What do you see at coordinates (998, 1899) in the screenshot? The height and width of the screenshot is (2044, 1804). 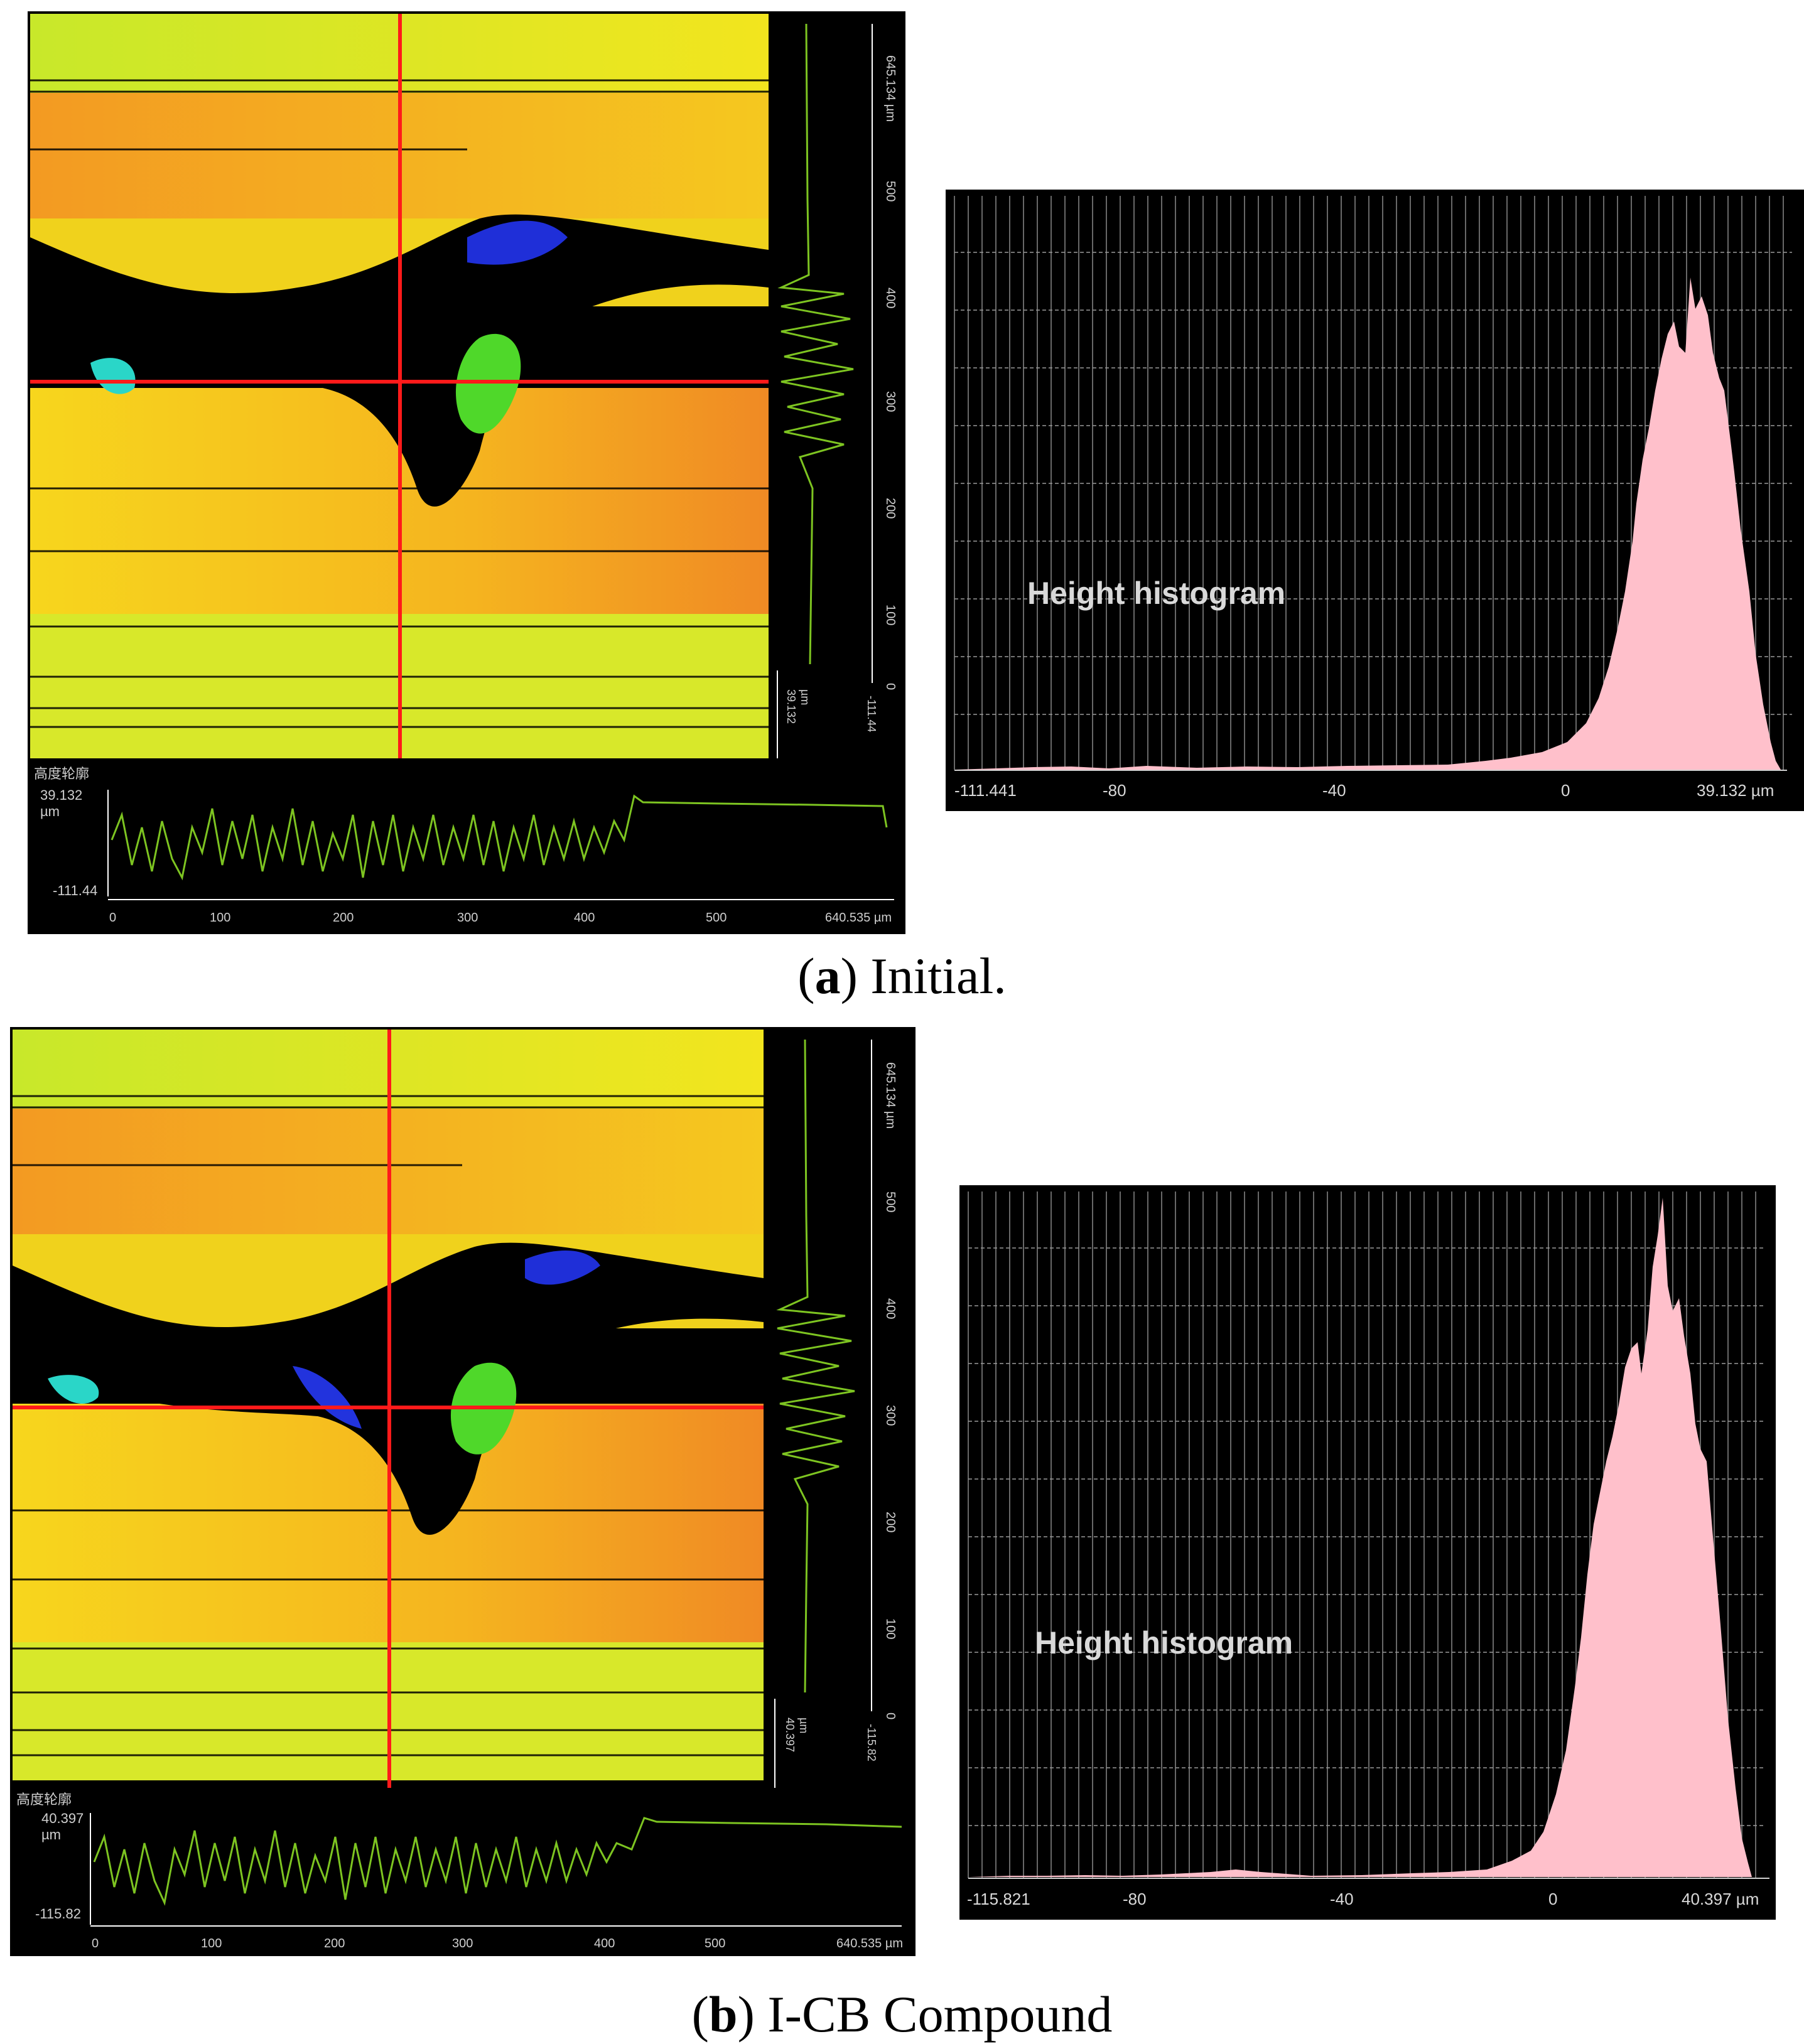 I see `histogram-x-min-label: -115.821` at bounding box center [998, 1899].